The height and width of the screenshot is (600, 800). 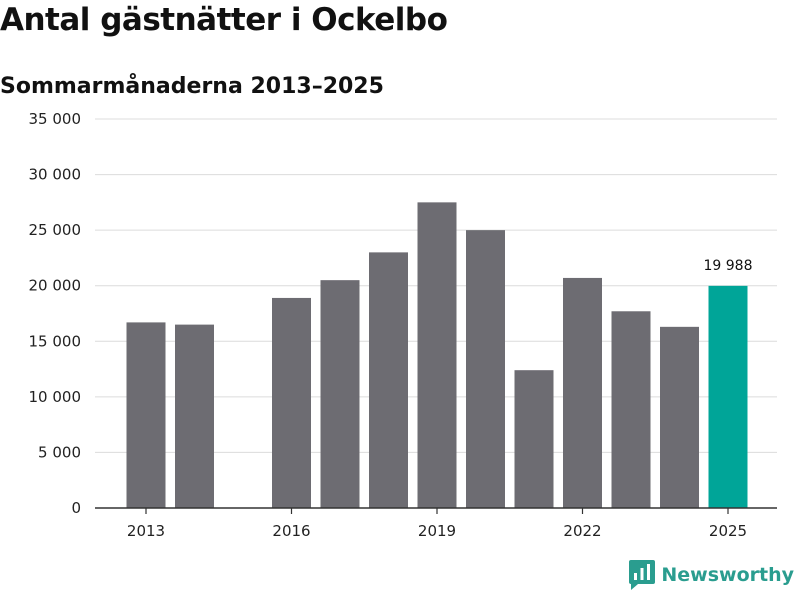 I want to click on y-tick-label: 15 000, so click(x=55, y=341).